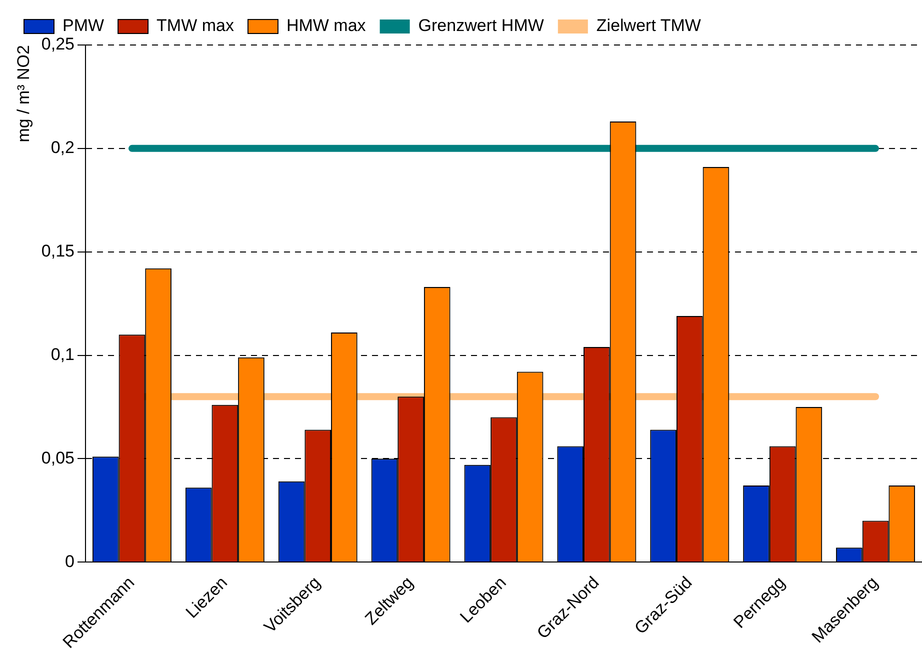 The image size is (922, 660). I want to click on y-tick-label: 0, so click(69, 561).